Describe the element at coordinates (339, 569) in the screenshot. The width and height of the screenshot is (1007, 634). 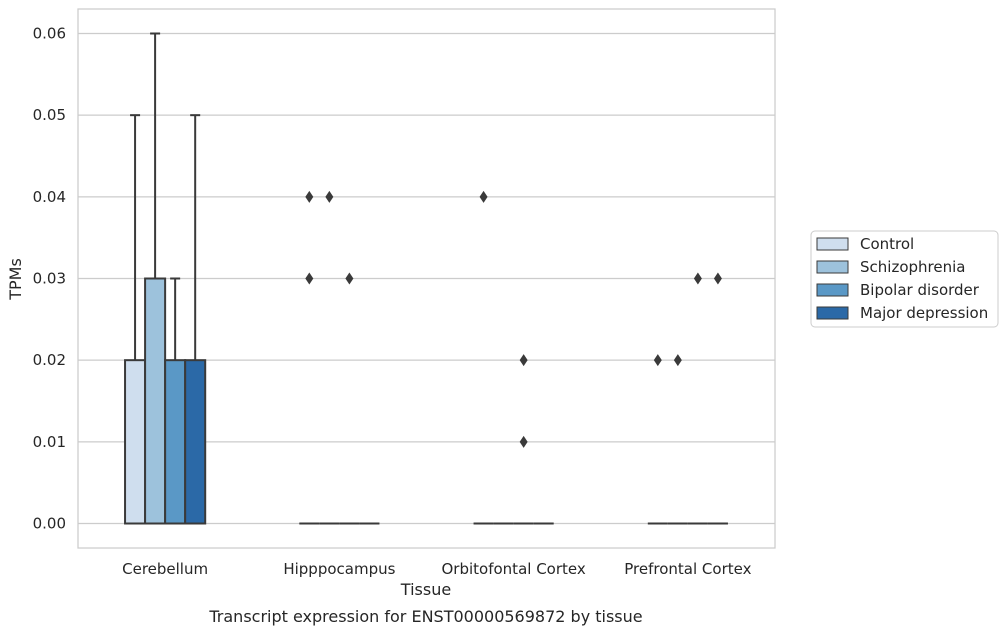
I see `x-tick-label: Hipppocampus` at that location.